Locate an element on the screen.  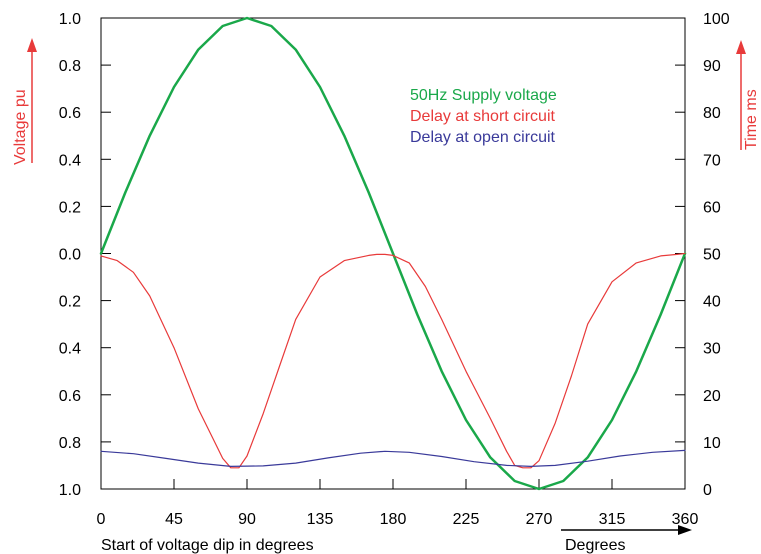
legend-entry-delay-short-circuit: Delay at short circuit is located at coordinates (482, 116).